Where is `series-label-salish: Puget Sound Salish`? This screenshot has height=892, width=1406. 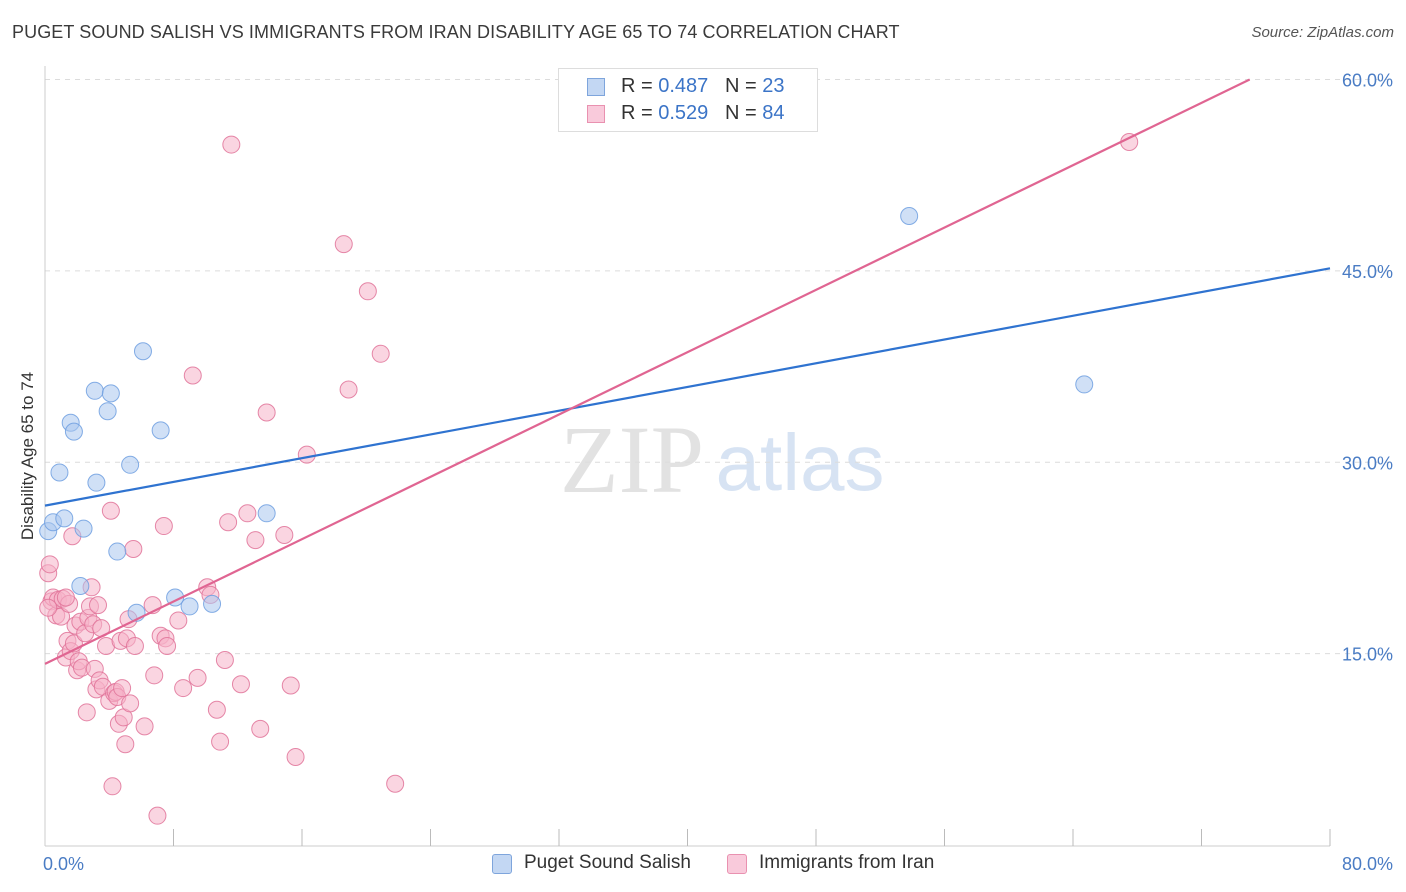 series-label-salish: Puget Sound Salish is located at coordinates (607, 862).